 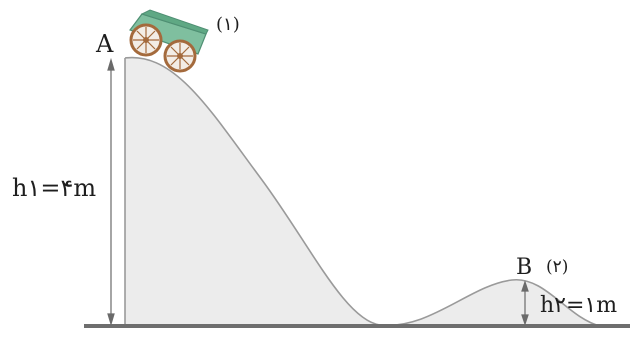 What do you see at coordinates (104, 44) in the screenshot?
I see `point-a-label: A` at bounding box center [104, 44].